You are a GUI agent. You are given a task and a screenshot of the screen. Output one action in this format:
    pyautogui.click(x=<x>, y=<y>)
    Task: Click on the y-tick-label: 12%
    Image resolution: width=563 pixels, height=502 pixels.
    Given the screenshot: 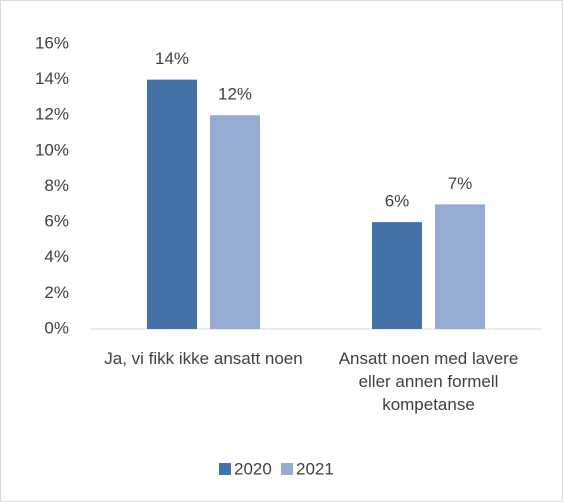 What is the action you would take?
    pyautogui.click(x=52, y=114)
    